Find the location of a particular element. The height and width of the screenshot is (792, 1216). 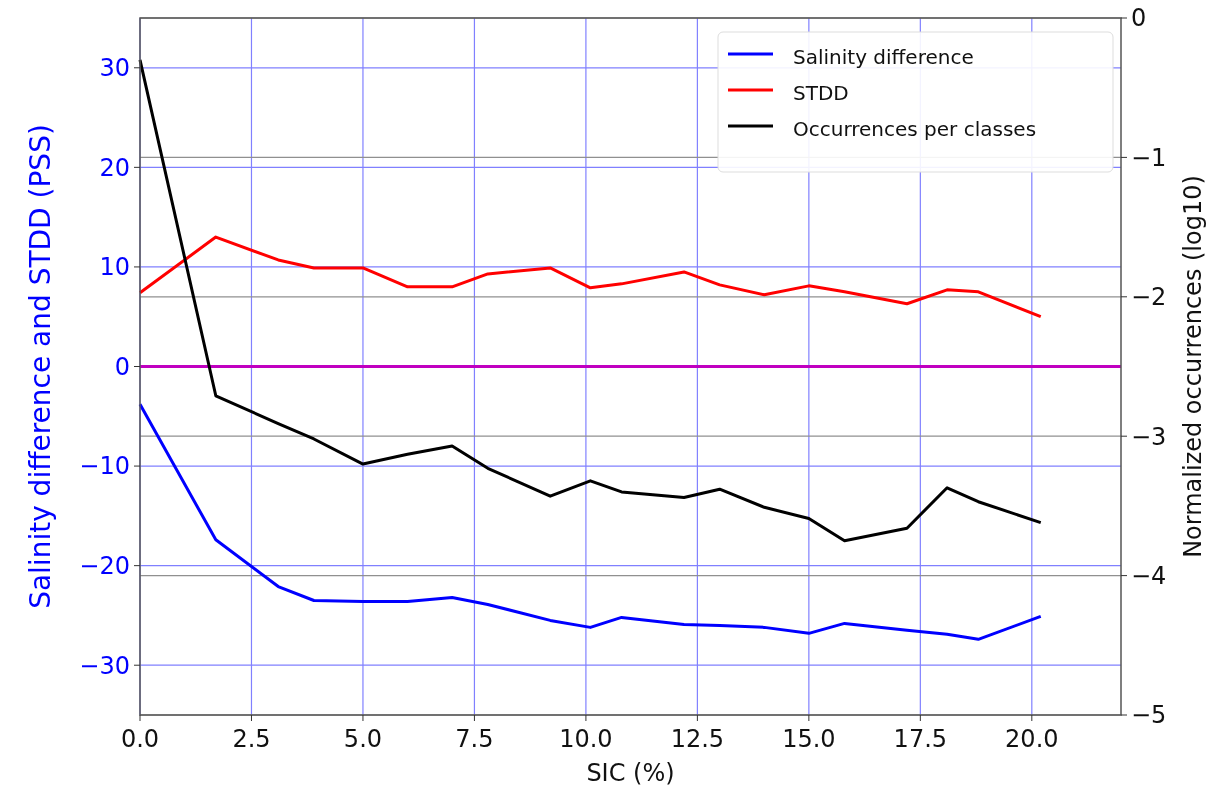

x-tick-label: 2.5 is located at coordinates (251, 739).